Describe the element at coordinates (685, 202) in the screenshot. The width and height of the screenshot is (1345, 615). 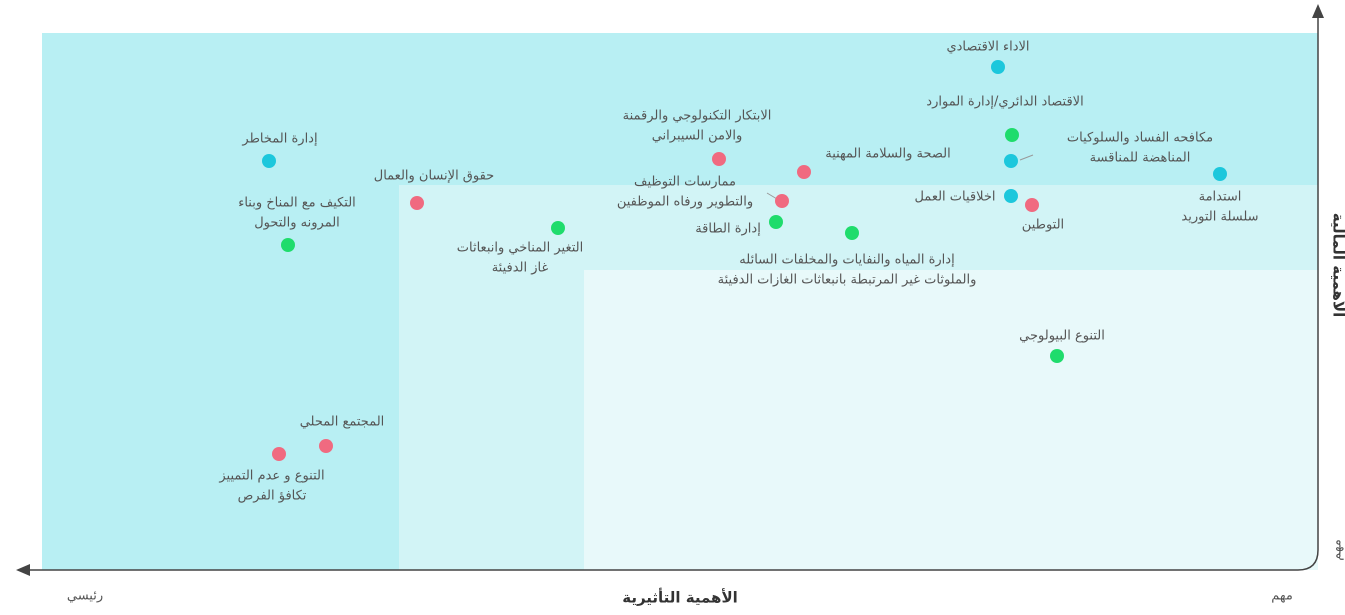
I see `topic-label: والتطوير ورفاه الموظفين` at that location.